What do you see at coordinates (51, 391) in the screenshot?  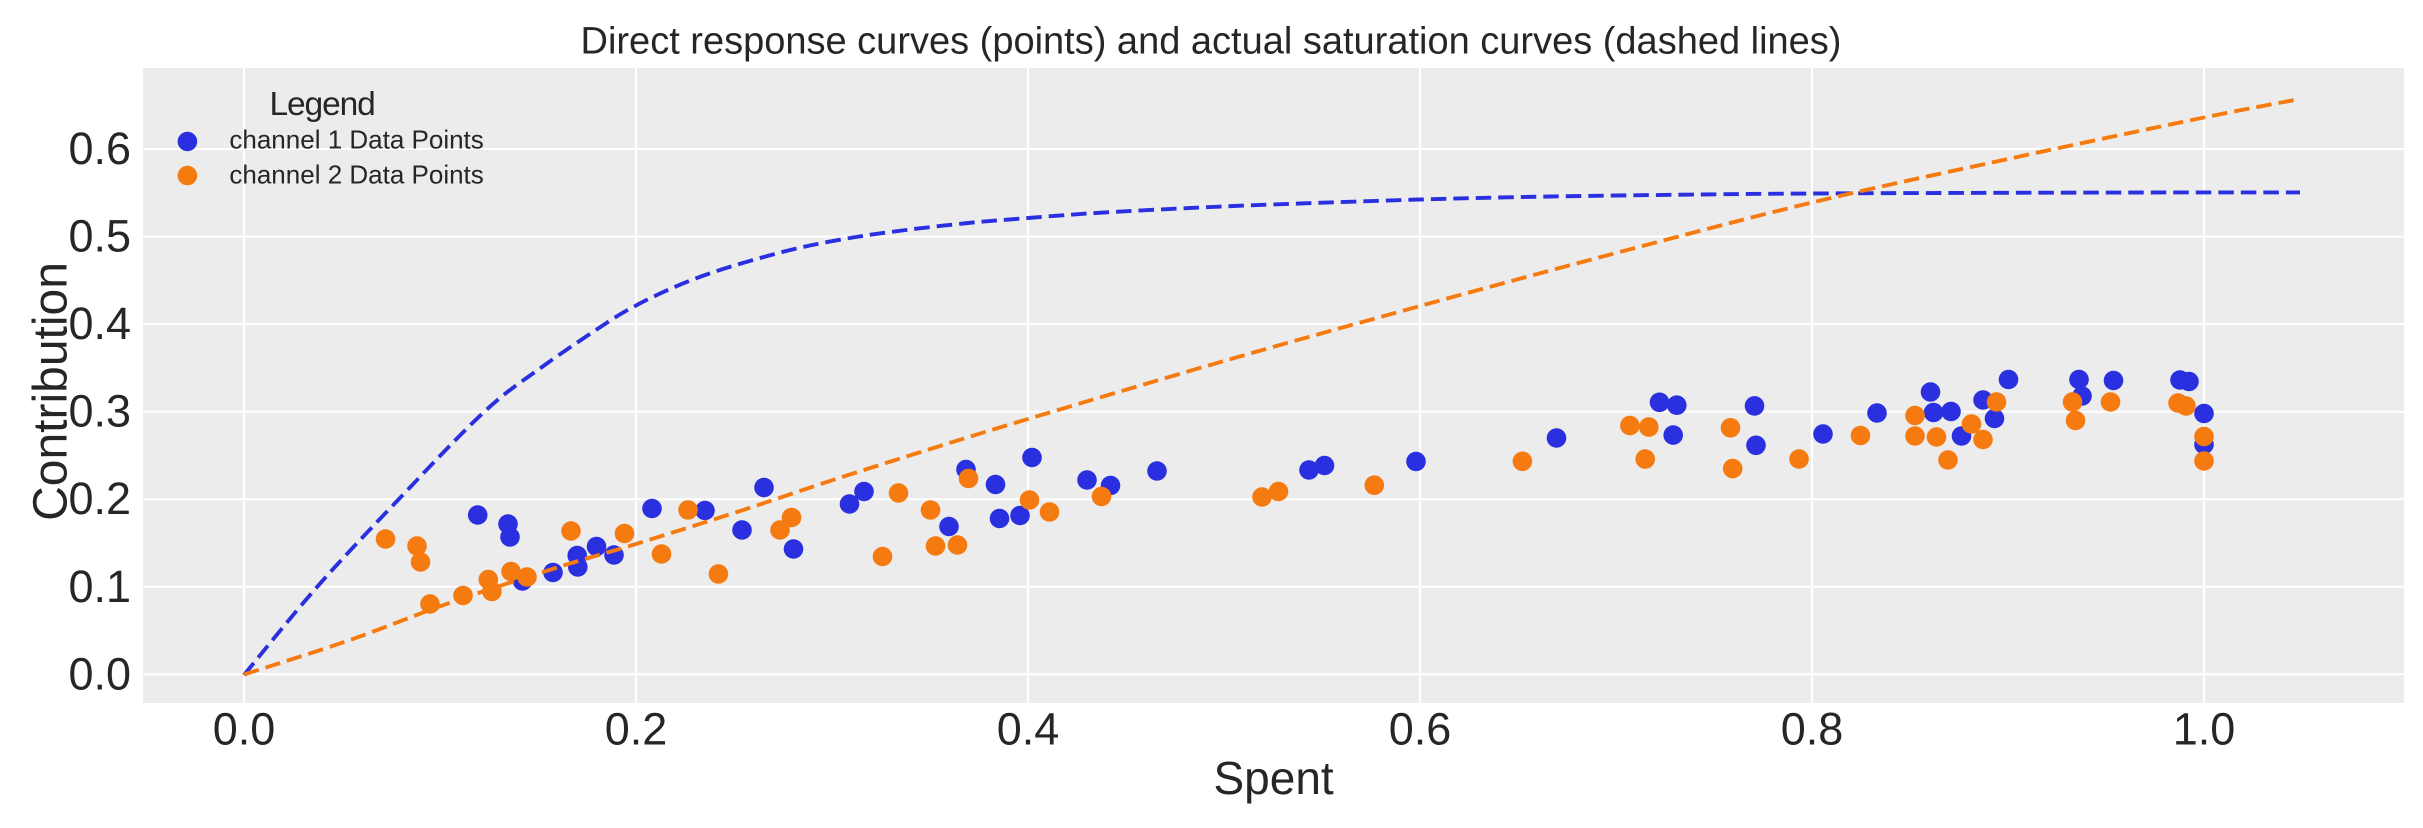 I see `svg-text: Contribution` at bounding box center [51, 391].